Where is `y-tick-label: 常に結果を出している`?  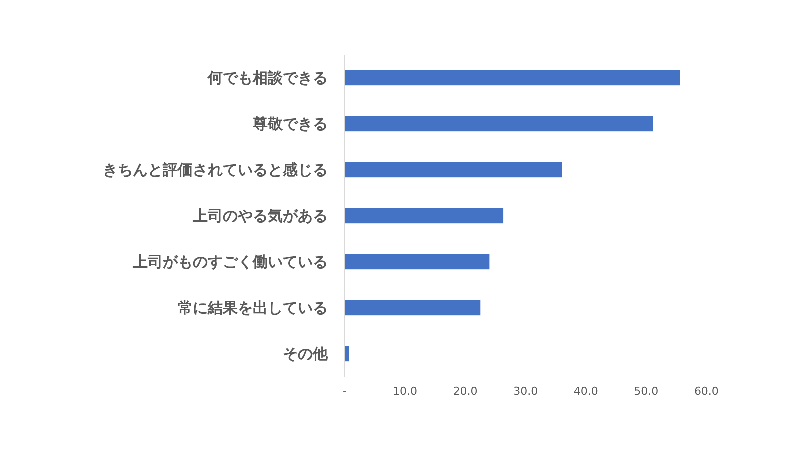
y-tick-label: 常に結果を出している is located at coordinates (253, 308).